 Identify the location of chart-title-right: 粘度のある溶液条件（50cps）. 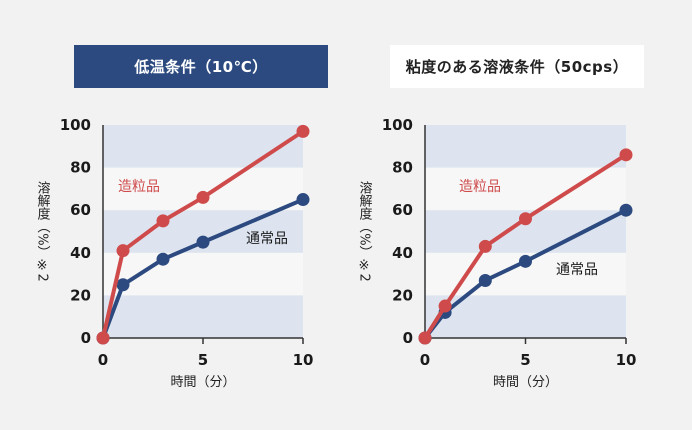
(517, 66).